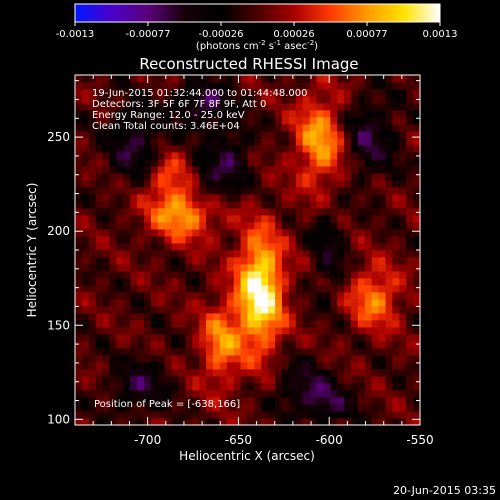  I want to click on x-axis-label: Heliocentric X (arcsec), so click(247, 456).